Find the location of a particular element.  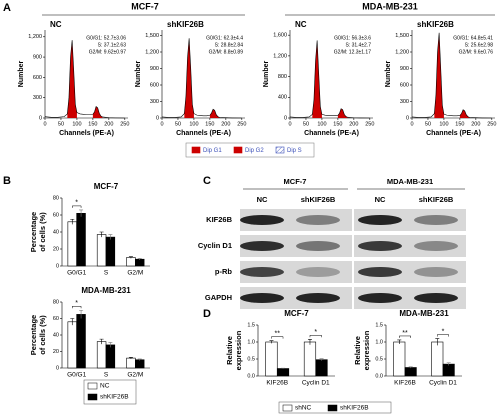

legend-label: shKIF26B is located at coordinates (114, 397).